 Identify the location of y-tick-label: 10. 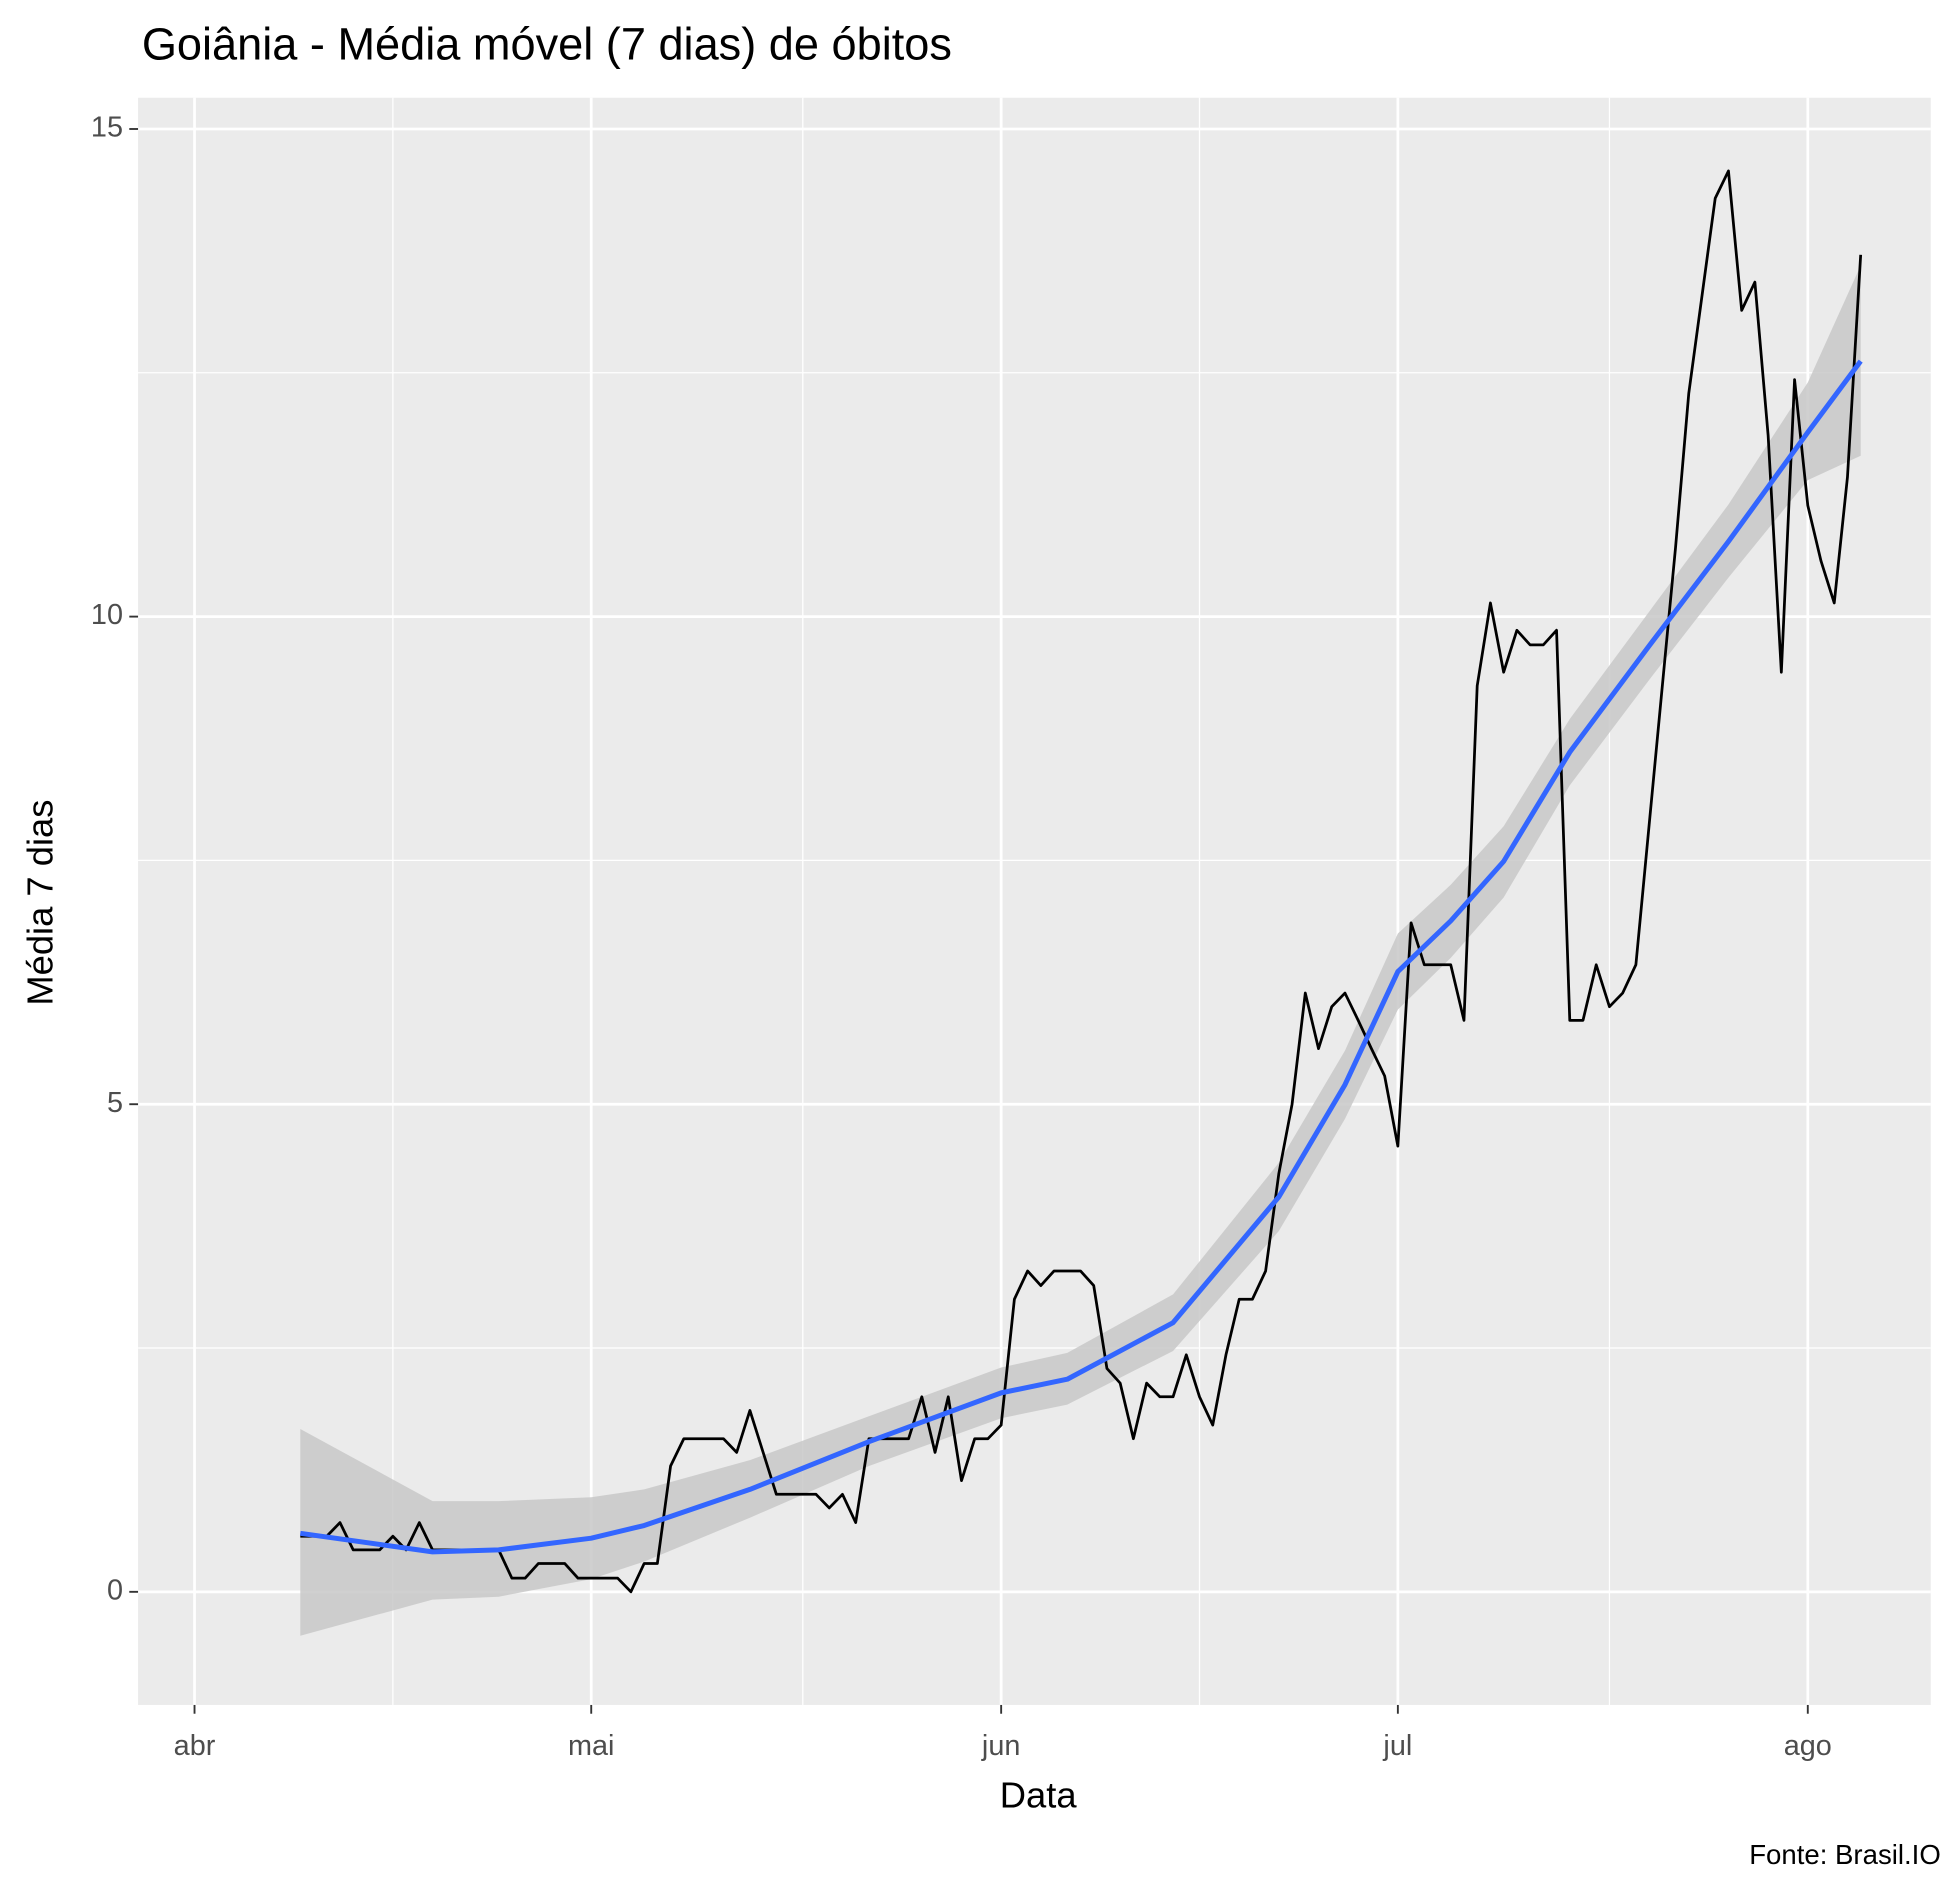
(107, 615).